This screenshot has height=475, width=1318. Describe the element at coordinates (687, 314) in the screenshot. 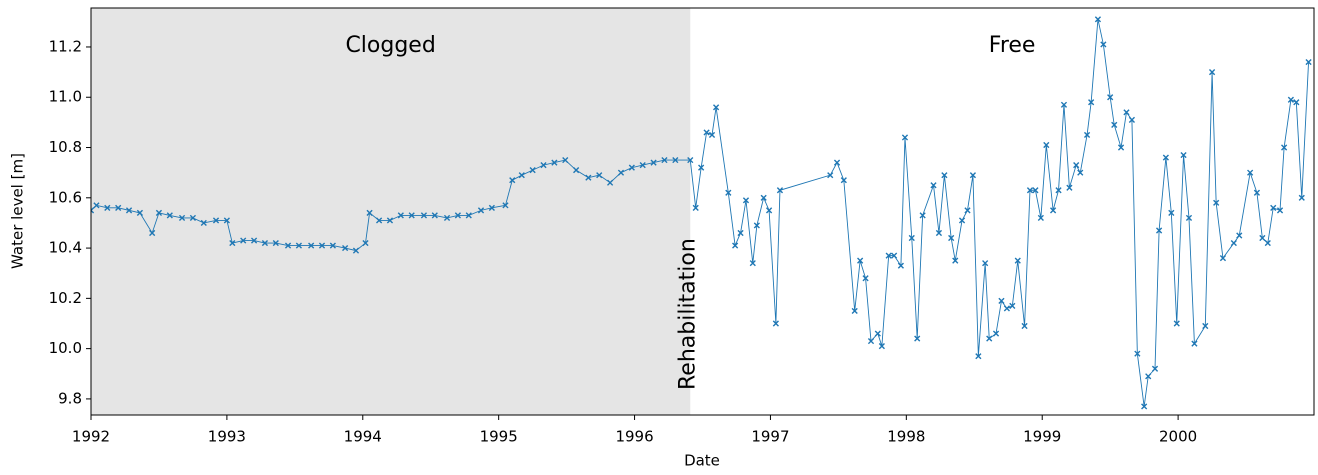

I see `annotation: Rehabilitation` at that location.